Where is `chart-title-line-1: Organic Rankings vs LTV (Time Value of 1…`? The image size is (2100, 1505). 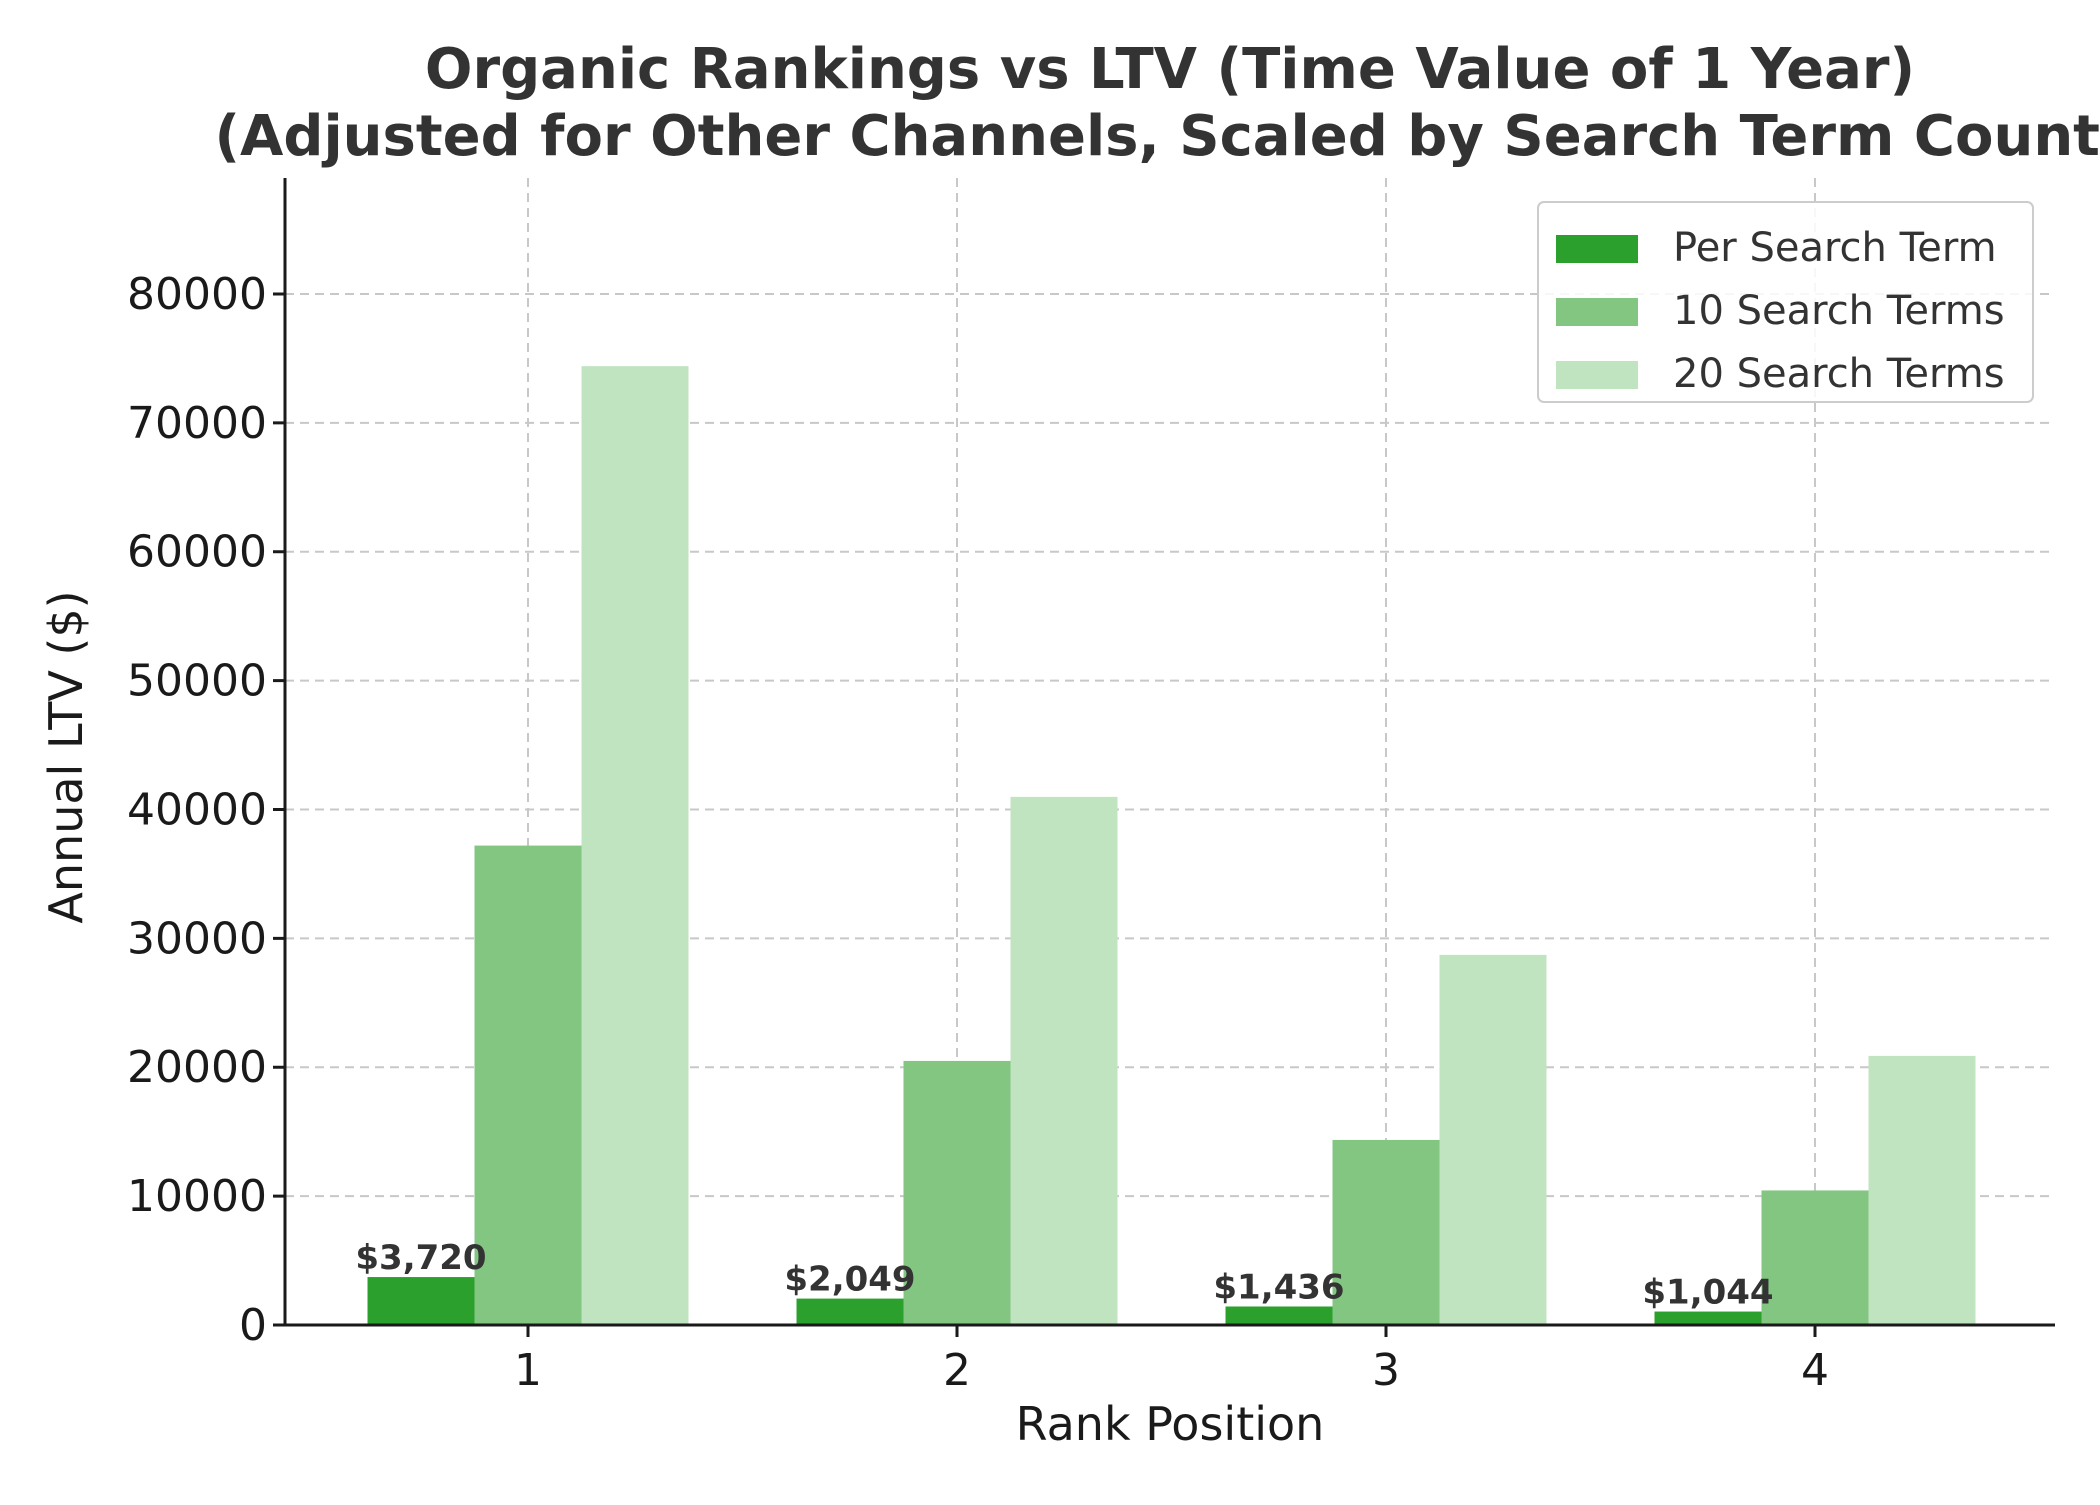 chart-title-line-1: Organic Rankings vs LTV (Time Value of 1… is located at coordinates (1170, 69).